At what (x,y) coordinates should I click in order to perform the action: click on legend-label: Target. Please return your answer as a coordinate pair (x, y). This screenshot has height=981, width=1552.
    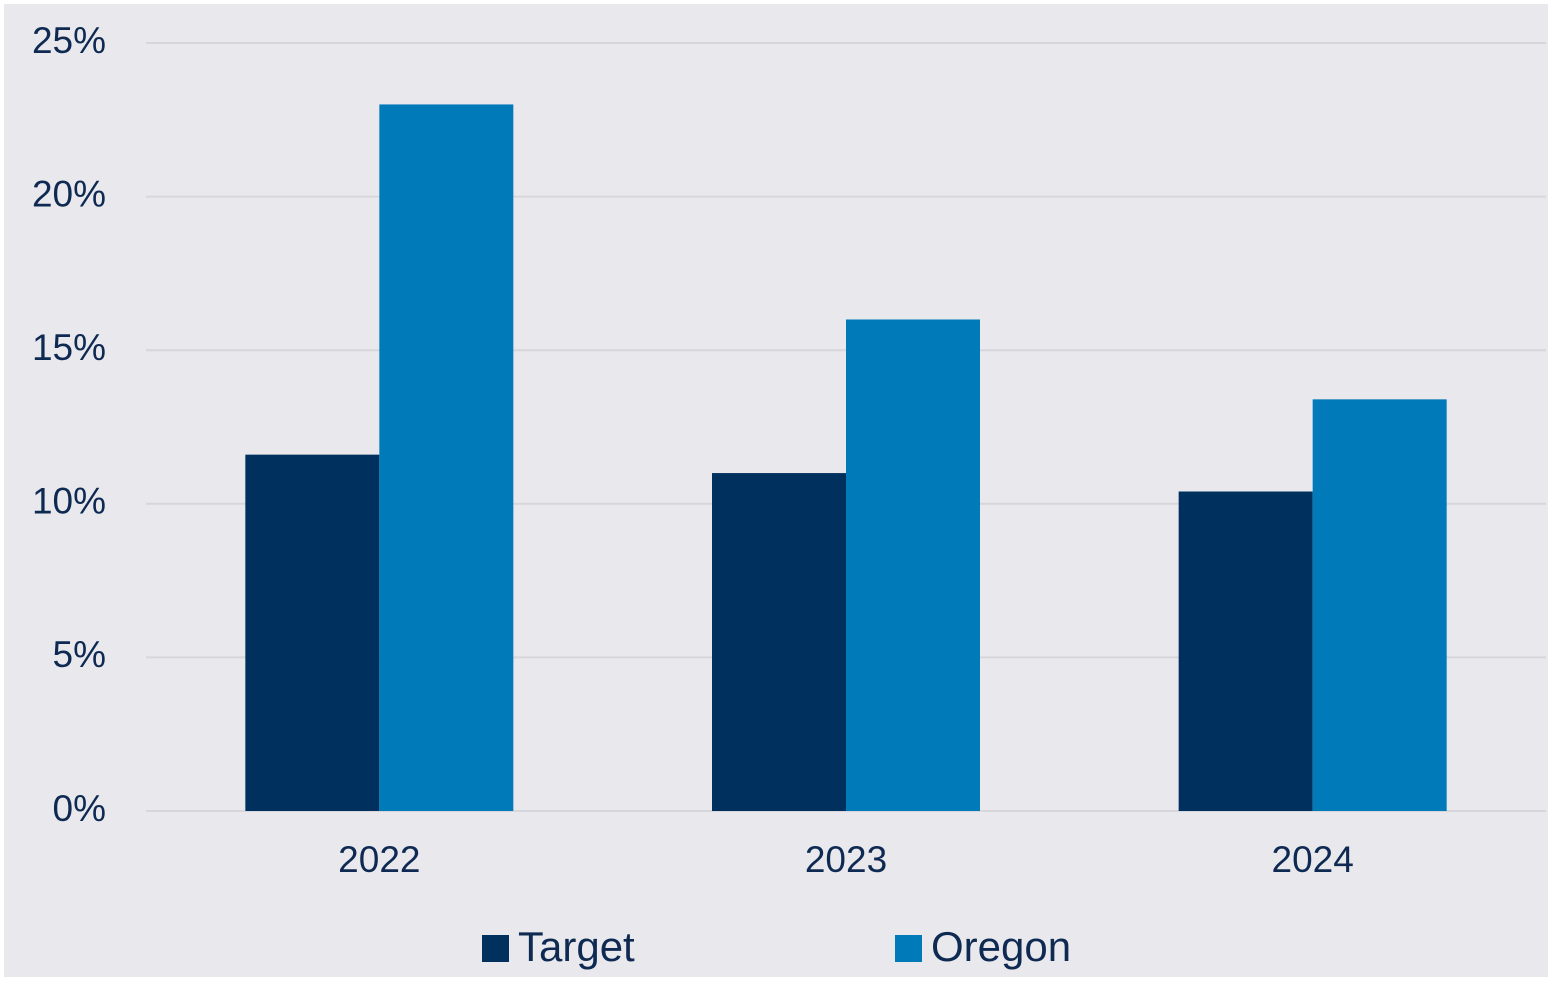
    Looking at the image, I should click on (576, 946).